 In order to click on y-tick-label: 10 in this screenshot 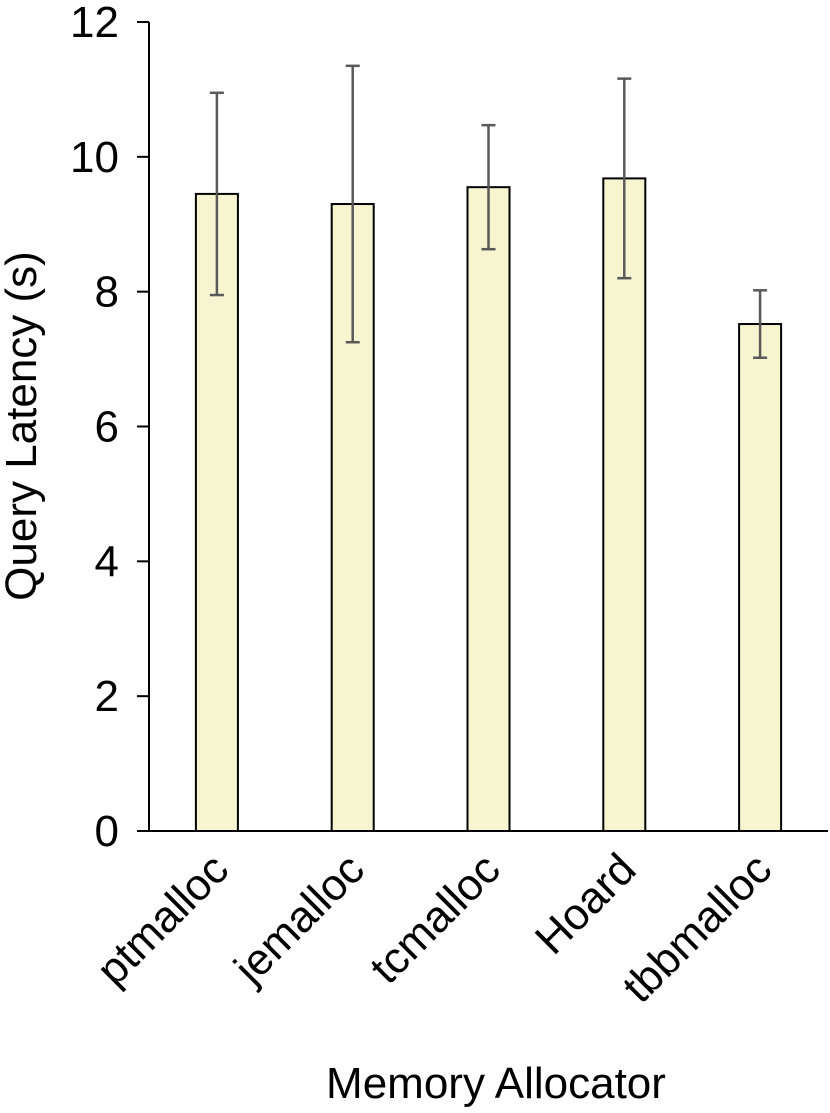, I will do `click(94, 157)`.